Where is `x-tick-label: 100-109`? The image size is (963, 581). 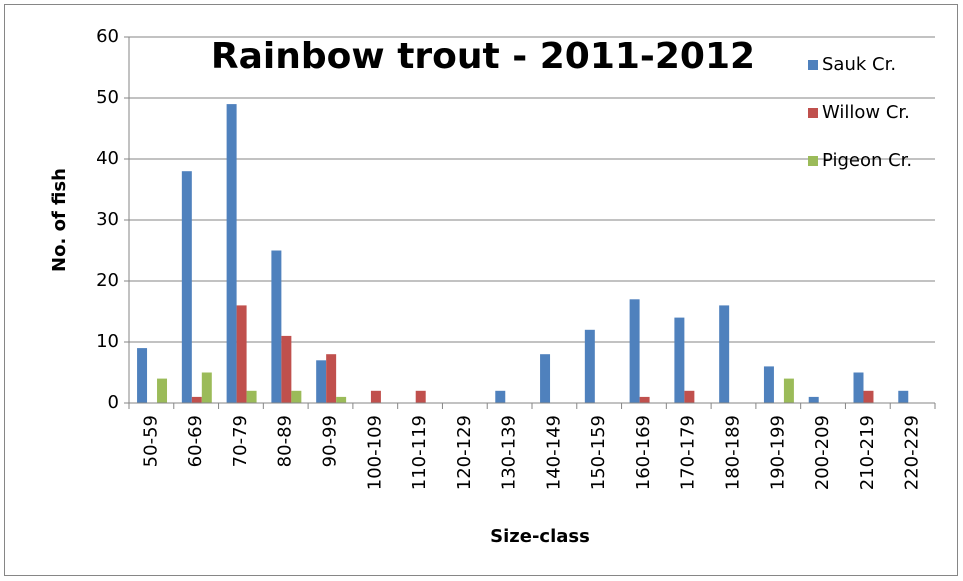
x-tick-label: 100-109 is located at coordinates (374, 452).